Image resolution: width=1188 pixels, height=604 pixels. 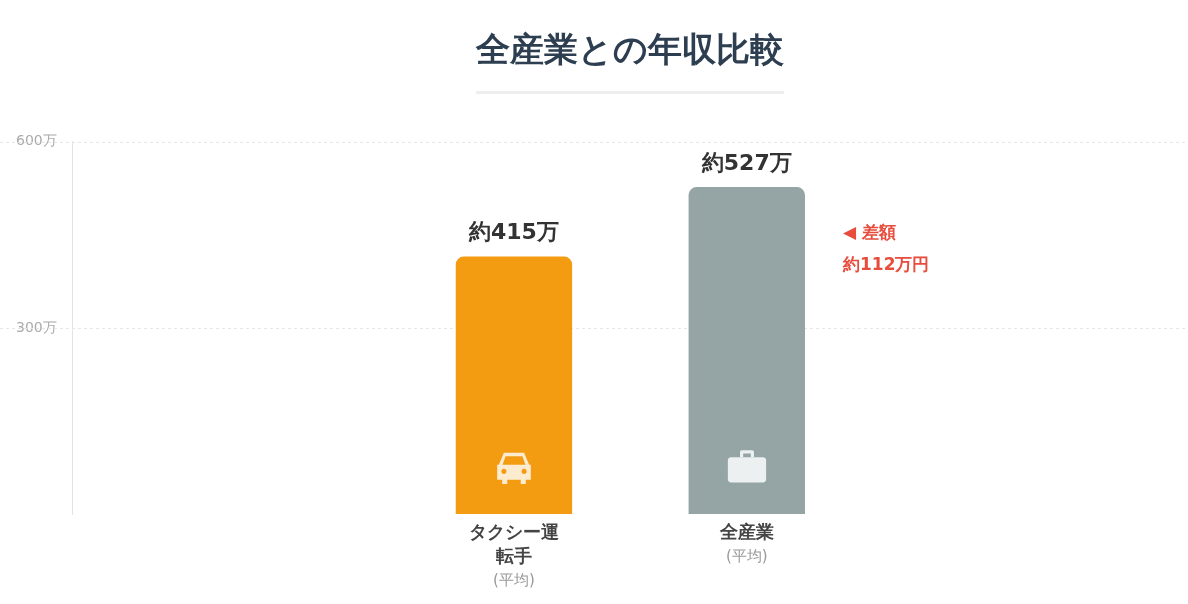 I want to click on y-tick-label: 300万, so click(x=36, y=326).